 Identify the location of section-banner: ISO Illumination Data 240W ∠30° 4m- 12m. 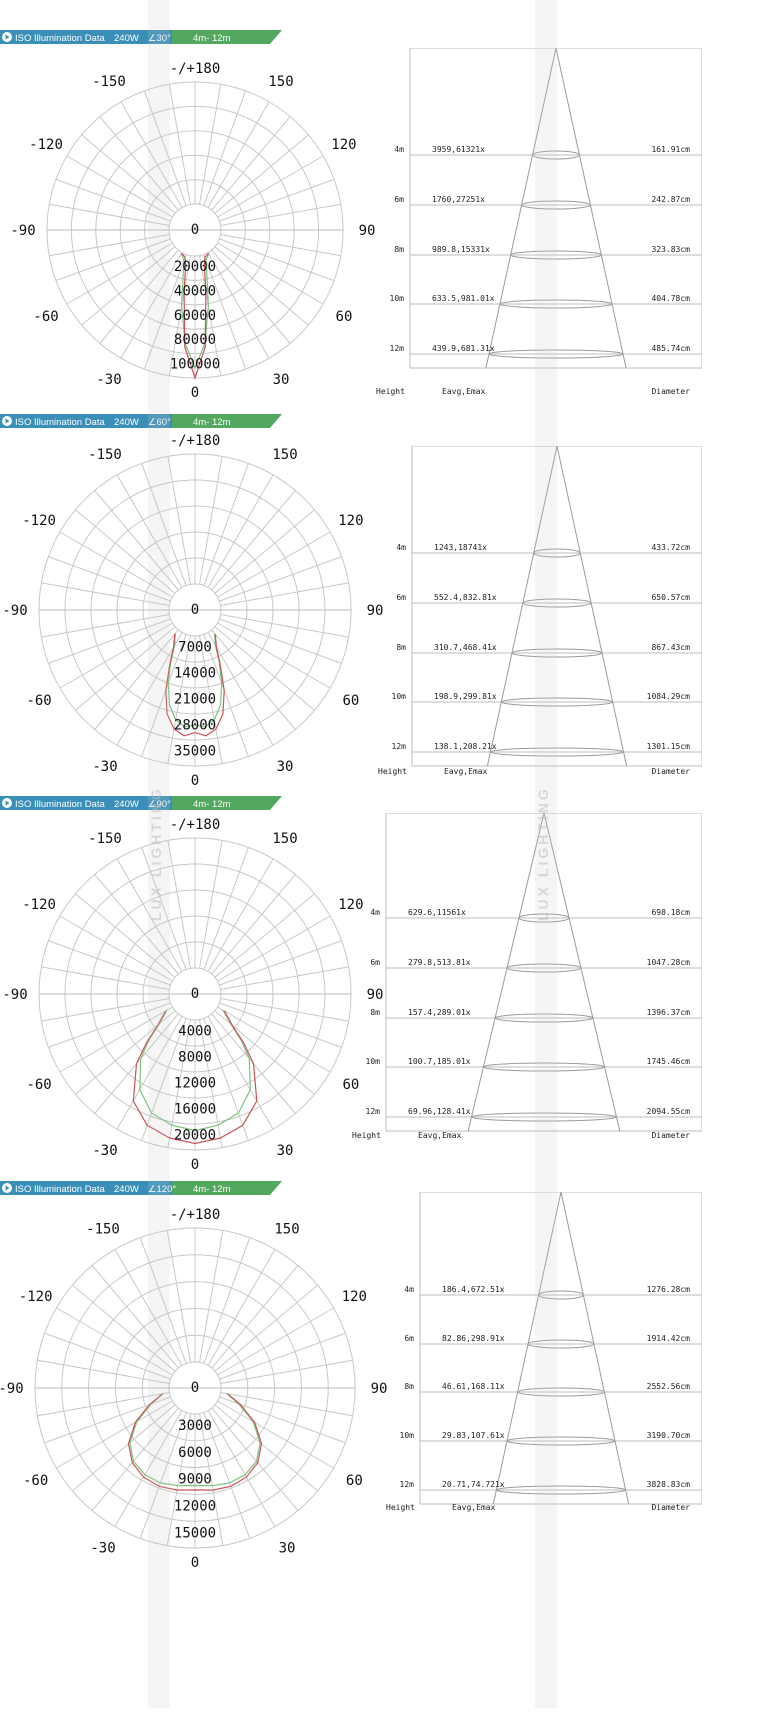
(141, 37).